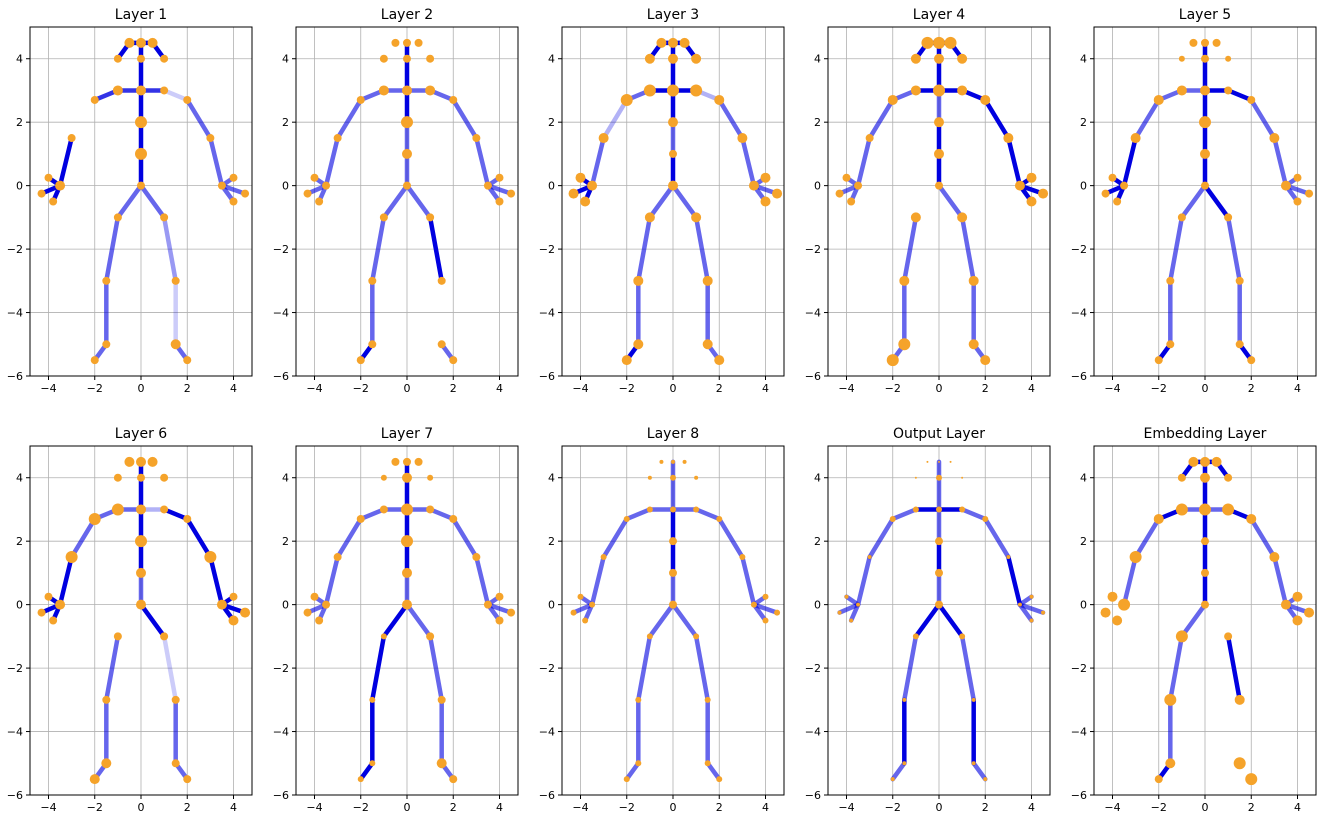 The width and height of the screenshot is (1325, 818). What do you see at coordinates (893, 388) in the screenshot?
I see `x-tick-label: −2` at bounding box center [893, 388].